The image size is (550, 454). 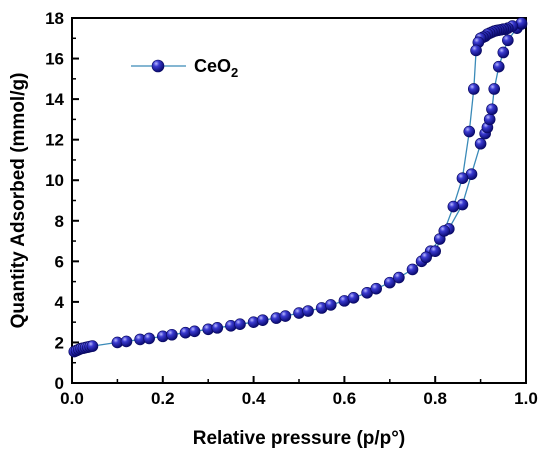 I want to click on legend-label: CeO2, so click(x=216, y=68).